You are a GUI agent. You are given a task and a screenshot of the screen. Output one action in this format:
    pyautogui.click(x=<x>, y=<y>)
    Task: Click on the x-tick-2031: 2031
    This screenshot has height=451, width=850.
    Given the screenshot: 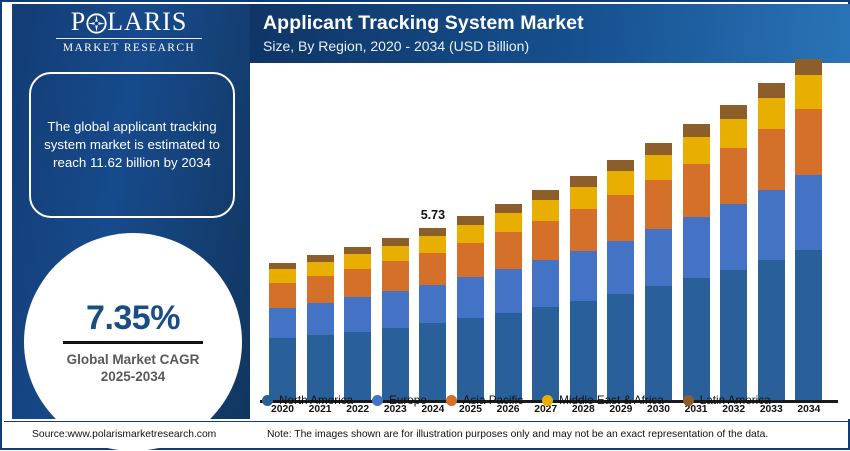 What is the action you would take?
    pyautogui.click(x=696, y=409)
    